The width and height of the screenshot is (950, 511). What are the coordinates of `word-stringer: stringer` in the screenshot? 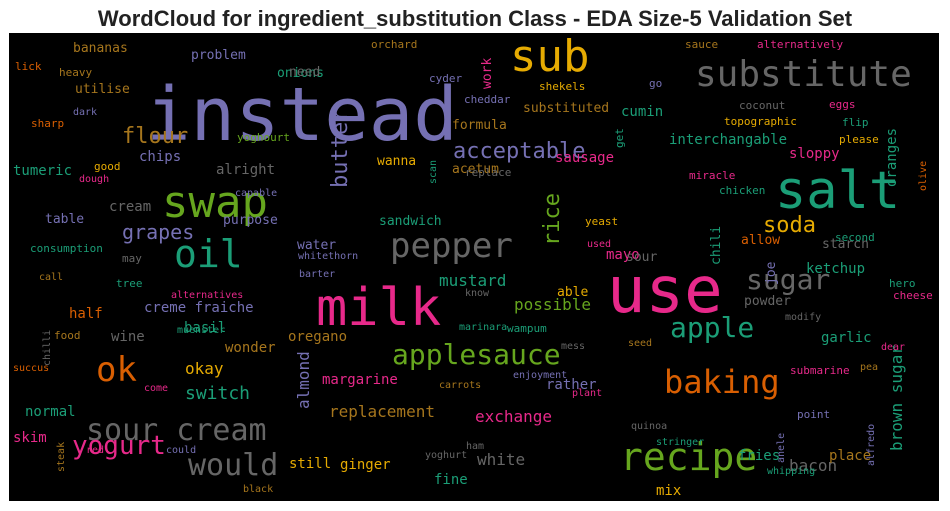 It's located at (680, 442).